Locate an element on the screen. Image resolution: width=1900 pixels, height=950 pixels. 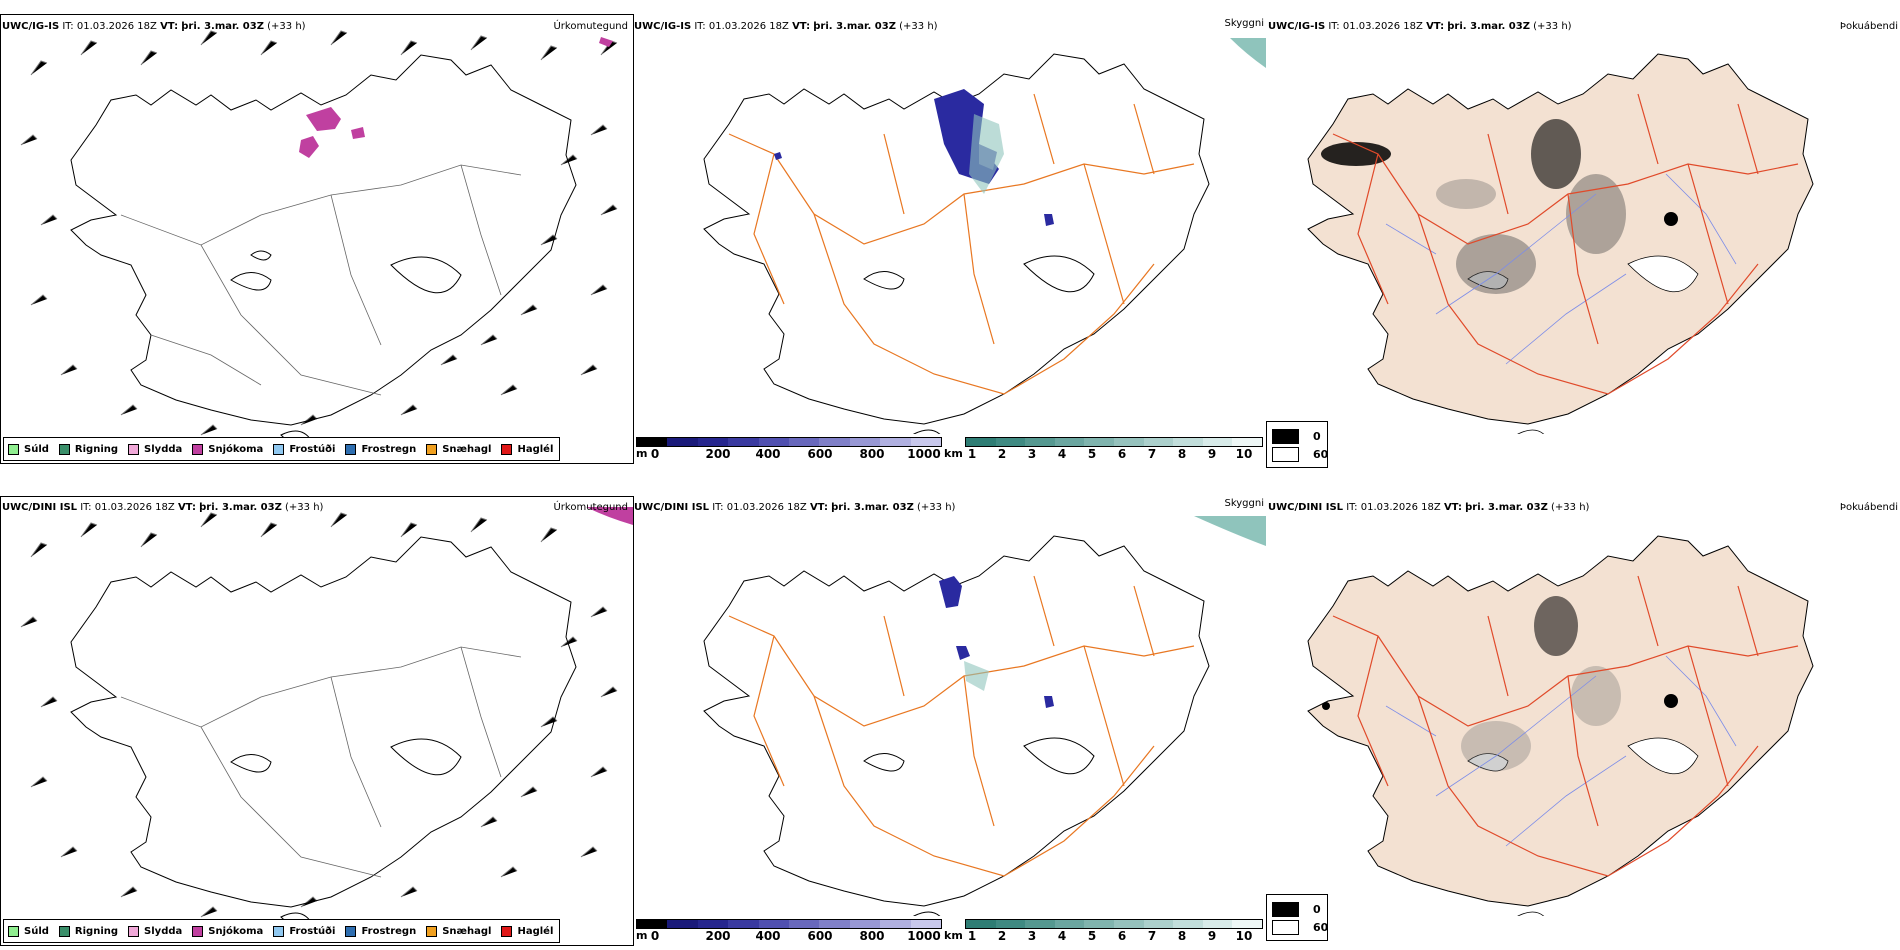
fog-legend: 0 60 is located at coordinates (1297, 444).